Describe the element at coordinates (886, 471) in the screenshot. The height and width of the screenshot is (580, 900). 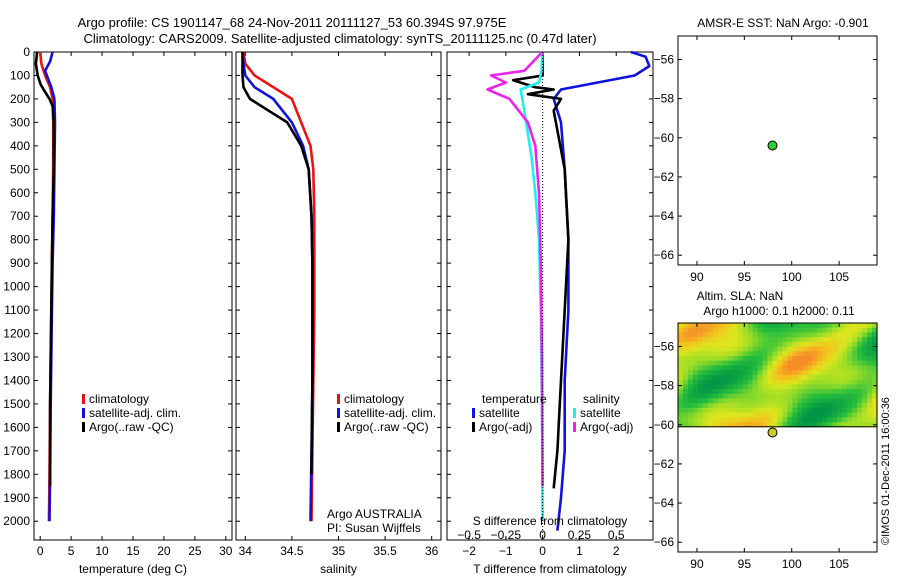
I see `imos-watermark: ©IMOS 01-Dec-2011 16:00:36` at that location.